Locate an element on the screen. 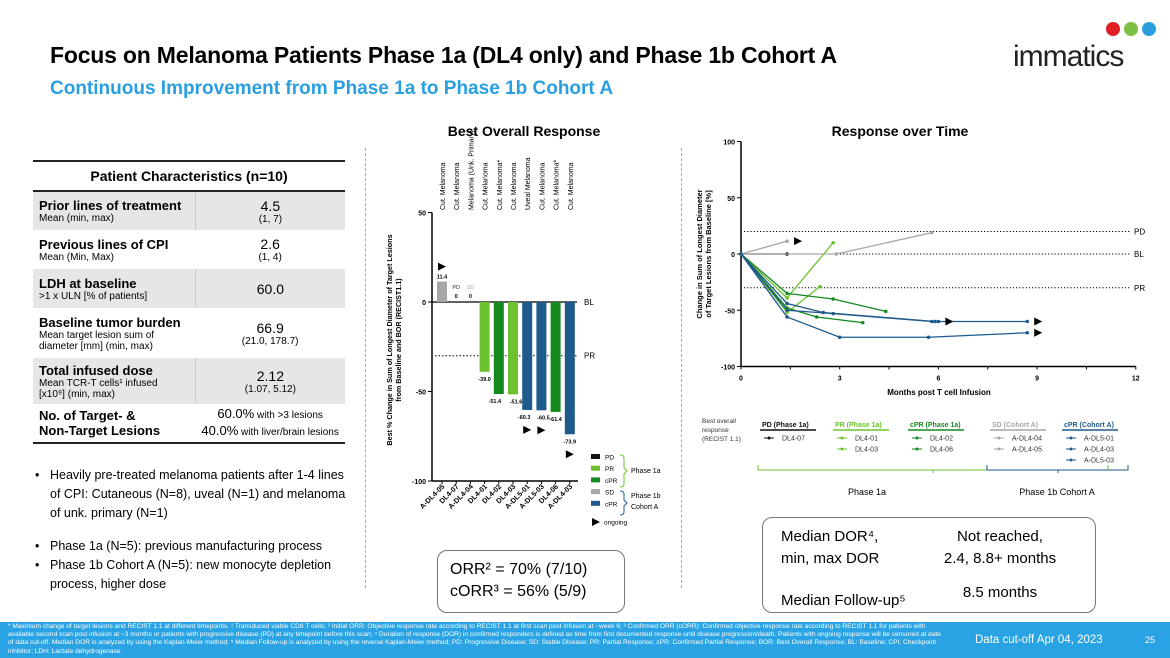 The image size is (1170, 658). legend-label: PD is located at coordinates (609, 458).